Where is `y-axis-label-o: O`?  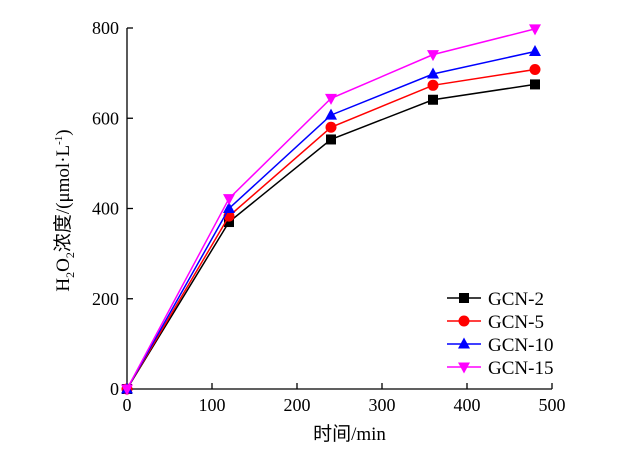
y-axis-label-o: O is located at coordinates (63, 265).